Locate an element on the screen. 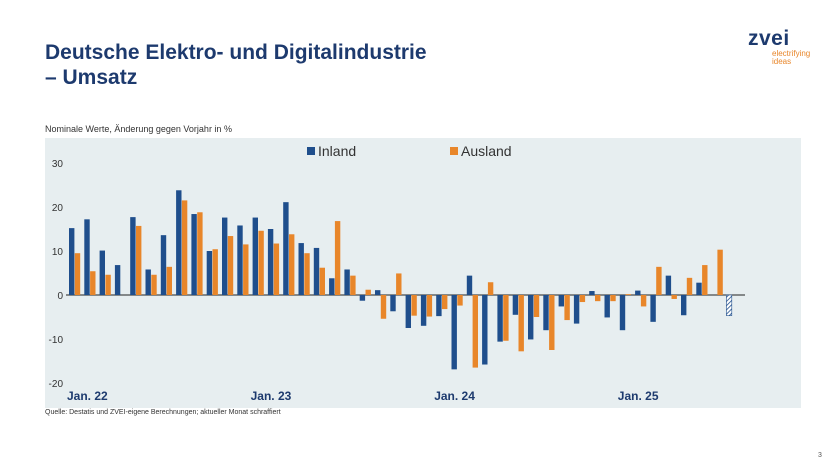 This screenshot has height=473, width=840. legend-swatch-ausland is located at coordinates (454, 151).